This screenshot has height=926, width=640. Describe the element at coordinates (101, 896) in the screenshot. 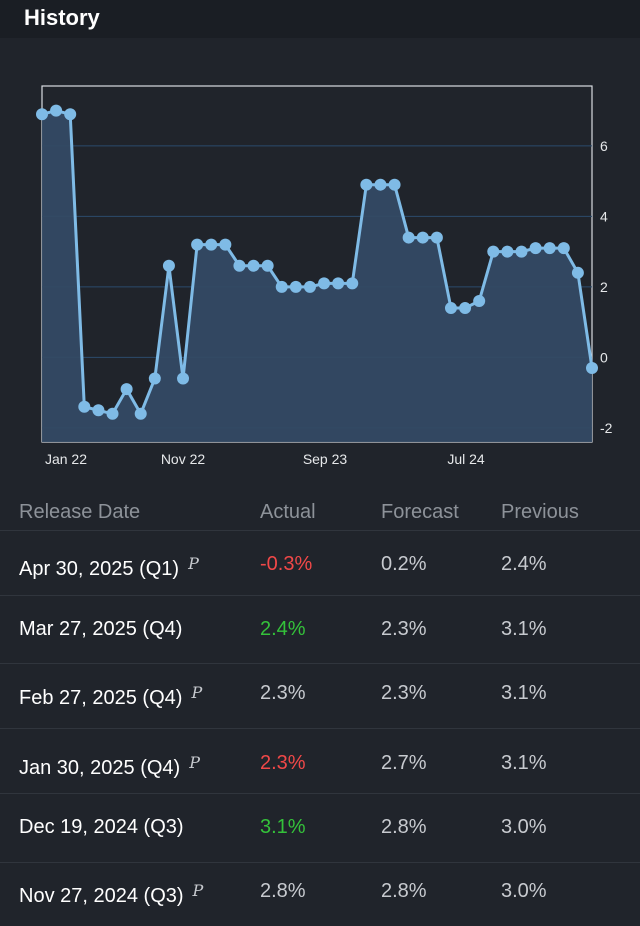

I see `release-date-text: Nov 27, 2024 (Q3)` at that location.